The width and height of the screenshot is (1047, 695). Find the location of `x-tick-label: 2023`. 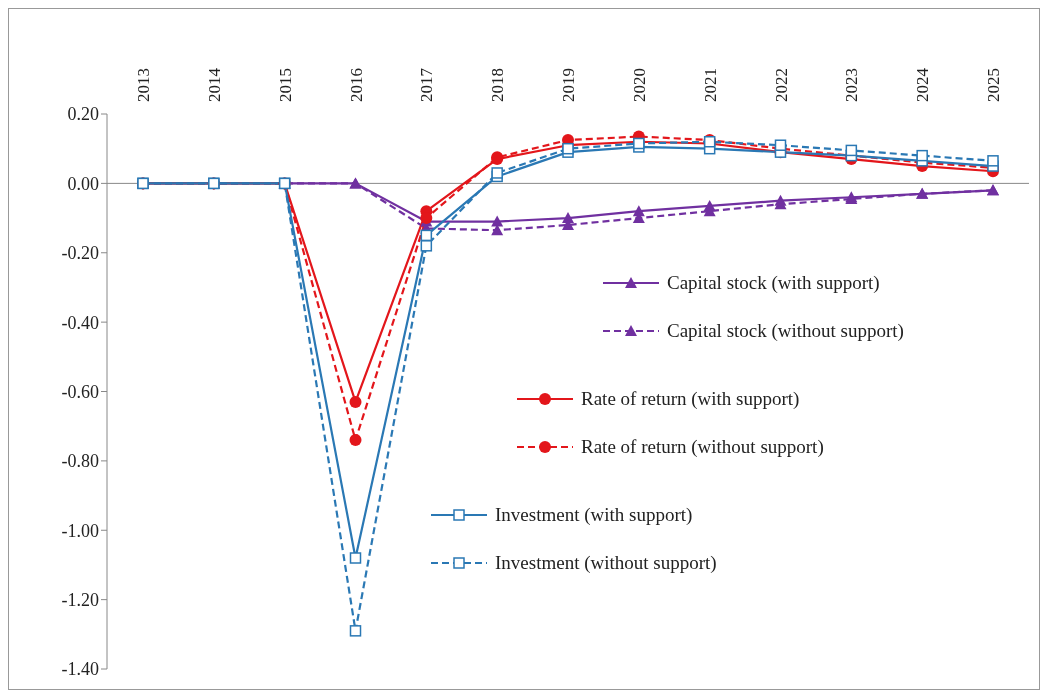

x-tick-label: 2023 is located at coordinates (852, 85).